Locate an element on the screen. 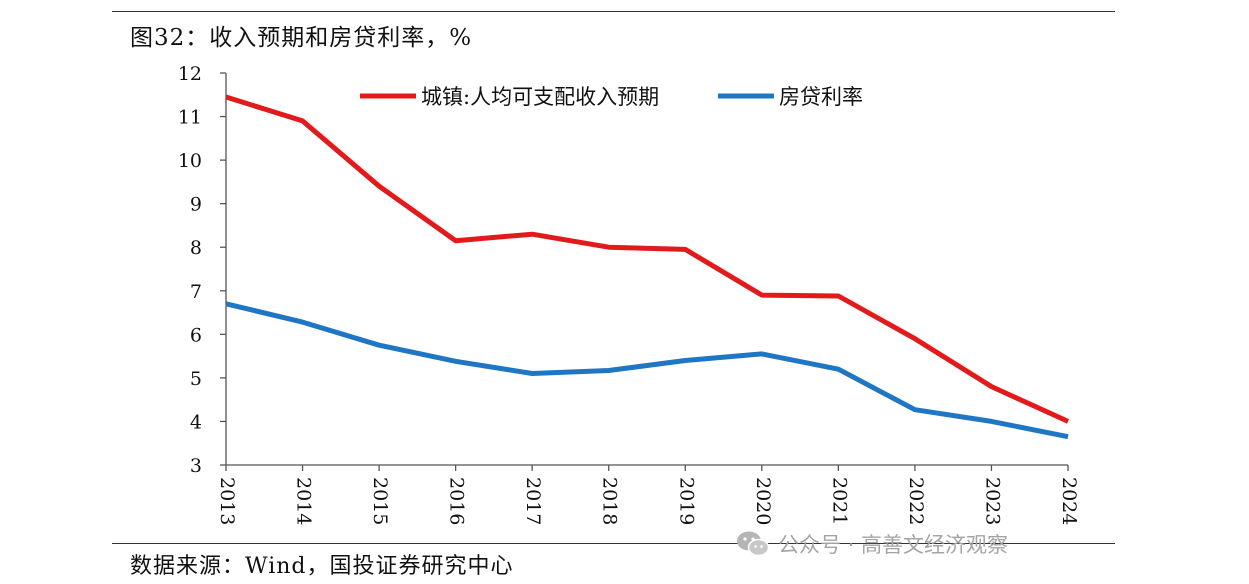 Image resolution: width=1249 pixels, height=584 pixels. chart-legend: 城镇:人均可支配收入预期 房贷利率 is located at coordinates (611, 97).